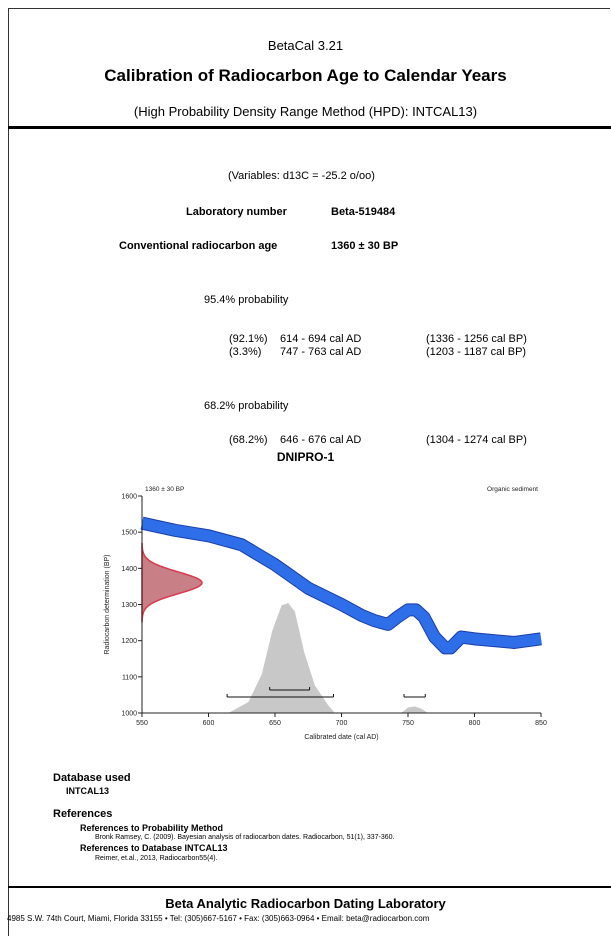  What do you see at coordinates (129, 641) in the screenshot?
I see `y-tick-label-1200: 1200` at bounding box center [129, 641].